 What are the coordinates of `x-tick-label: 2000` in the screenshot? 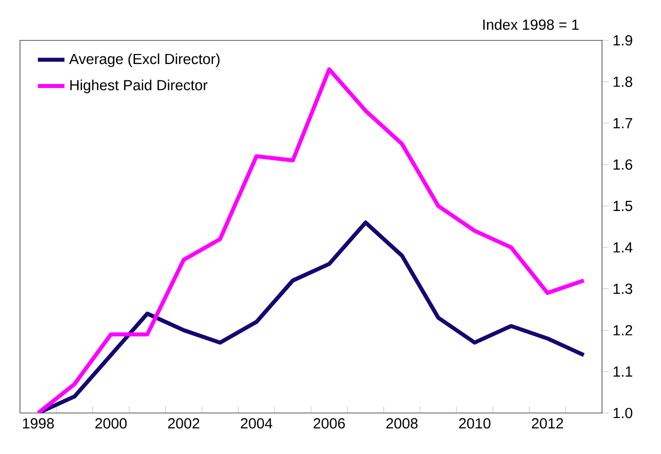 It's located at (111, 423).